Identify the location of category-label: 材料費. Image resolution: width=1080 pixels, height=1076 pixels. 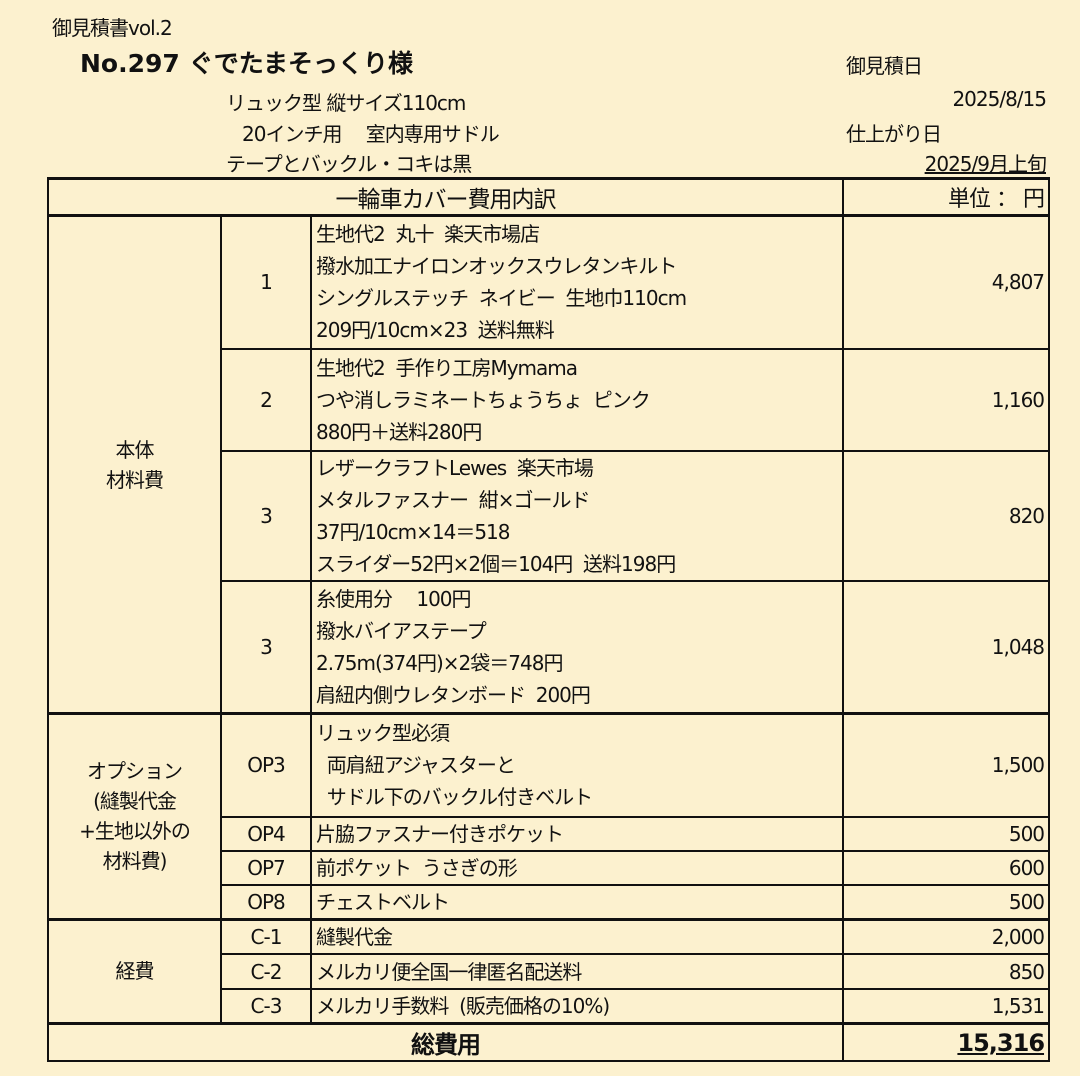
(135, 479).